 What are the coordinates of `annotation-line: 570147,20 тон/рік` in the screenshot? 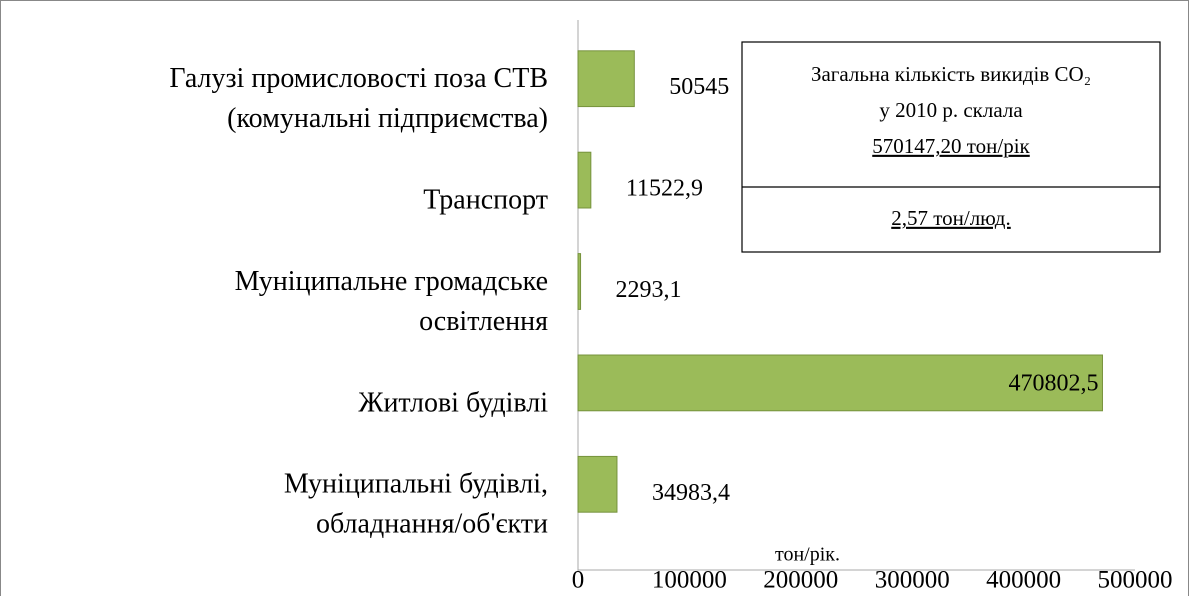 It's located at (951, 146).